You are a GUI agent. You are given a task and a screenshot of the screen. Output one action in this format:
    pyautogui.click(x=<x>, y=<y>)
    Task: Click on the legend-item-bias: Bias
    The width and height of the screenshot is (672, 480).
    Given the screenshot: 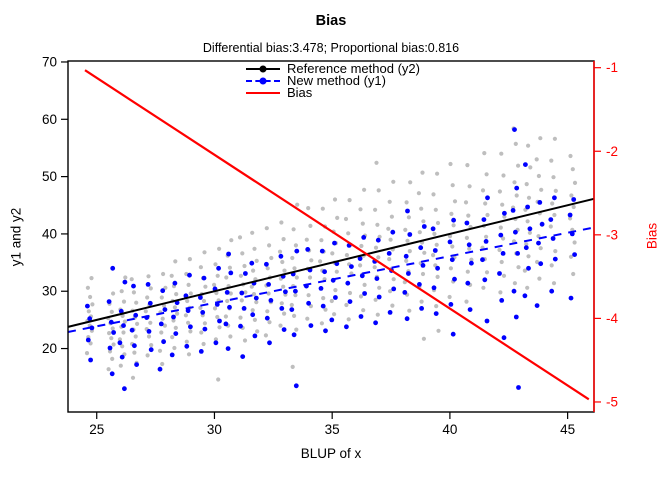 What is the action you would take?
    pyautogui.click(x=333, y=92)
    